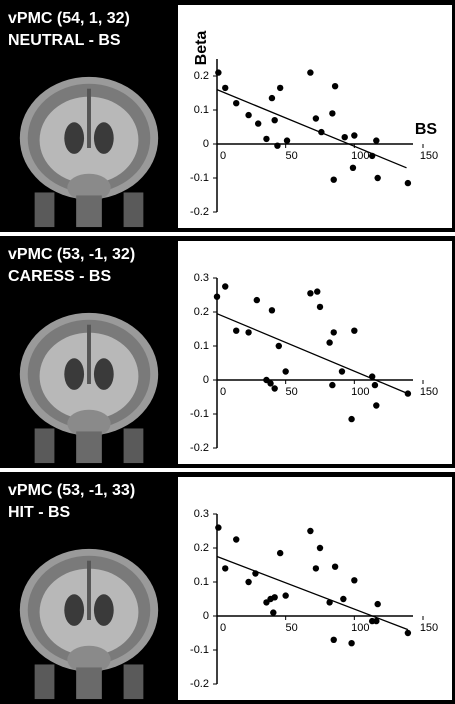 This screenshot has width=455, height=704. Describe the element at coordinates (426, 129) in the screenshot. I see `x-axis-label: BS` at that location.